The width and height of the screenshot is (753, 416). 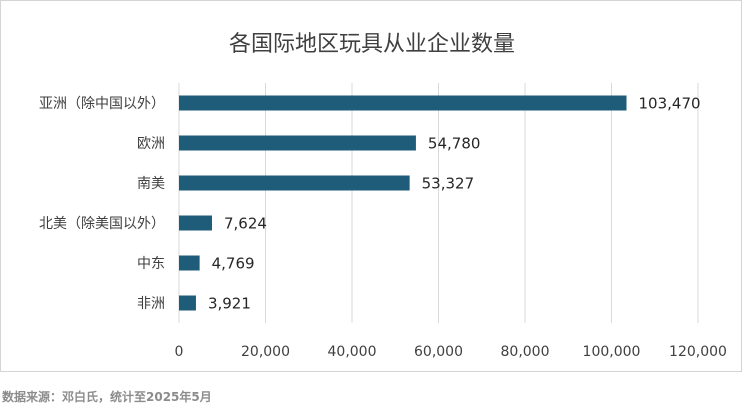 I want to click on source-note: 数据来源：邓白氏，统计至2025年5月, so click(x=107, y=397).